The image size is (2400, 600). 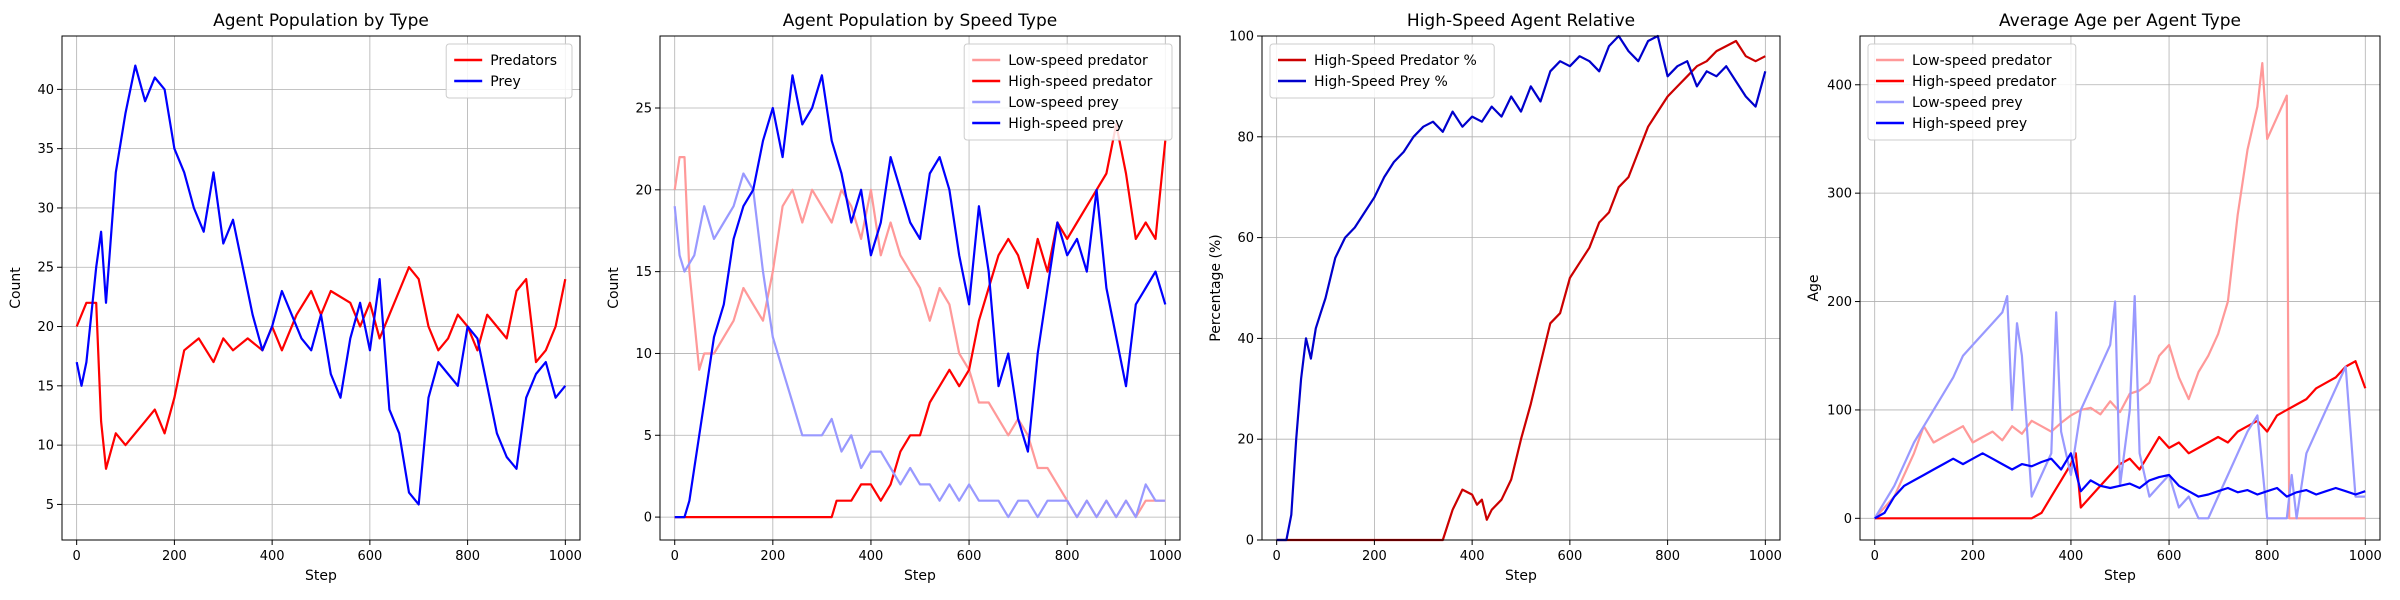 What do you see at coordinates (1521, 21) in the screenshot?
I see `chart-title: High-Speed Agent Relative` at bounding box center [1521, 21].